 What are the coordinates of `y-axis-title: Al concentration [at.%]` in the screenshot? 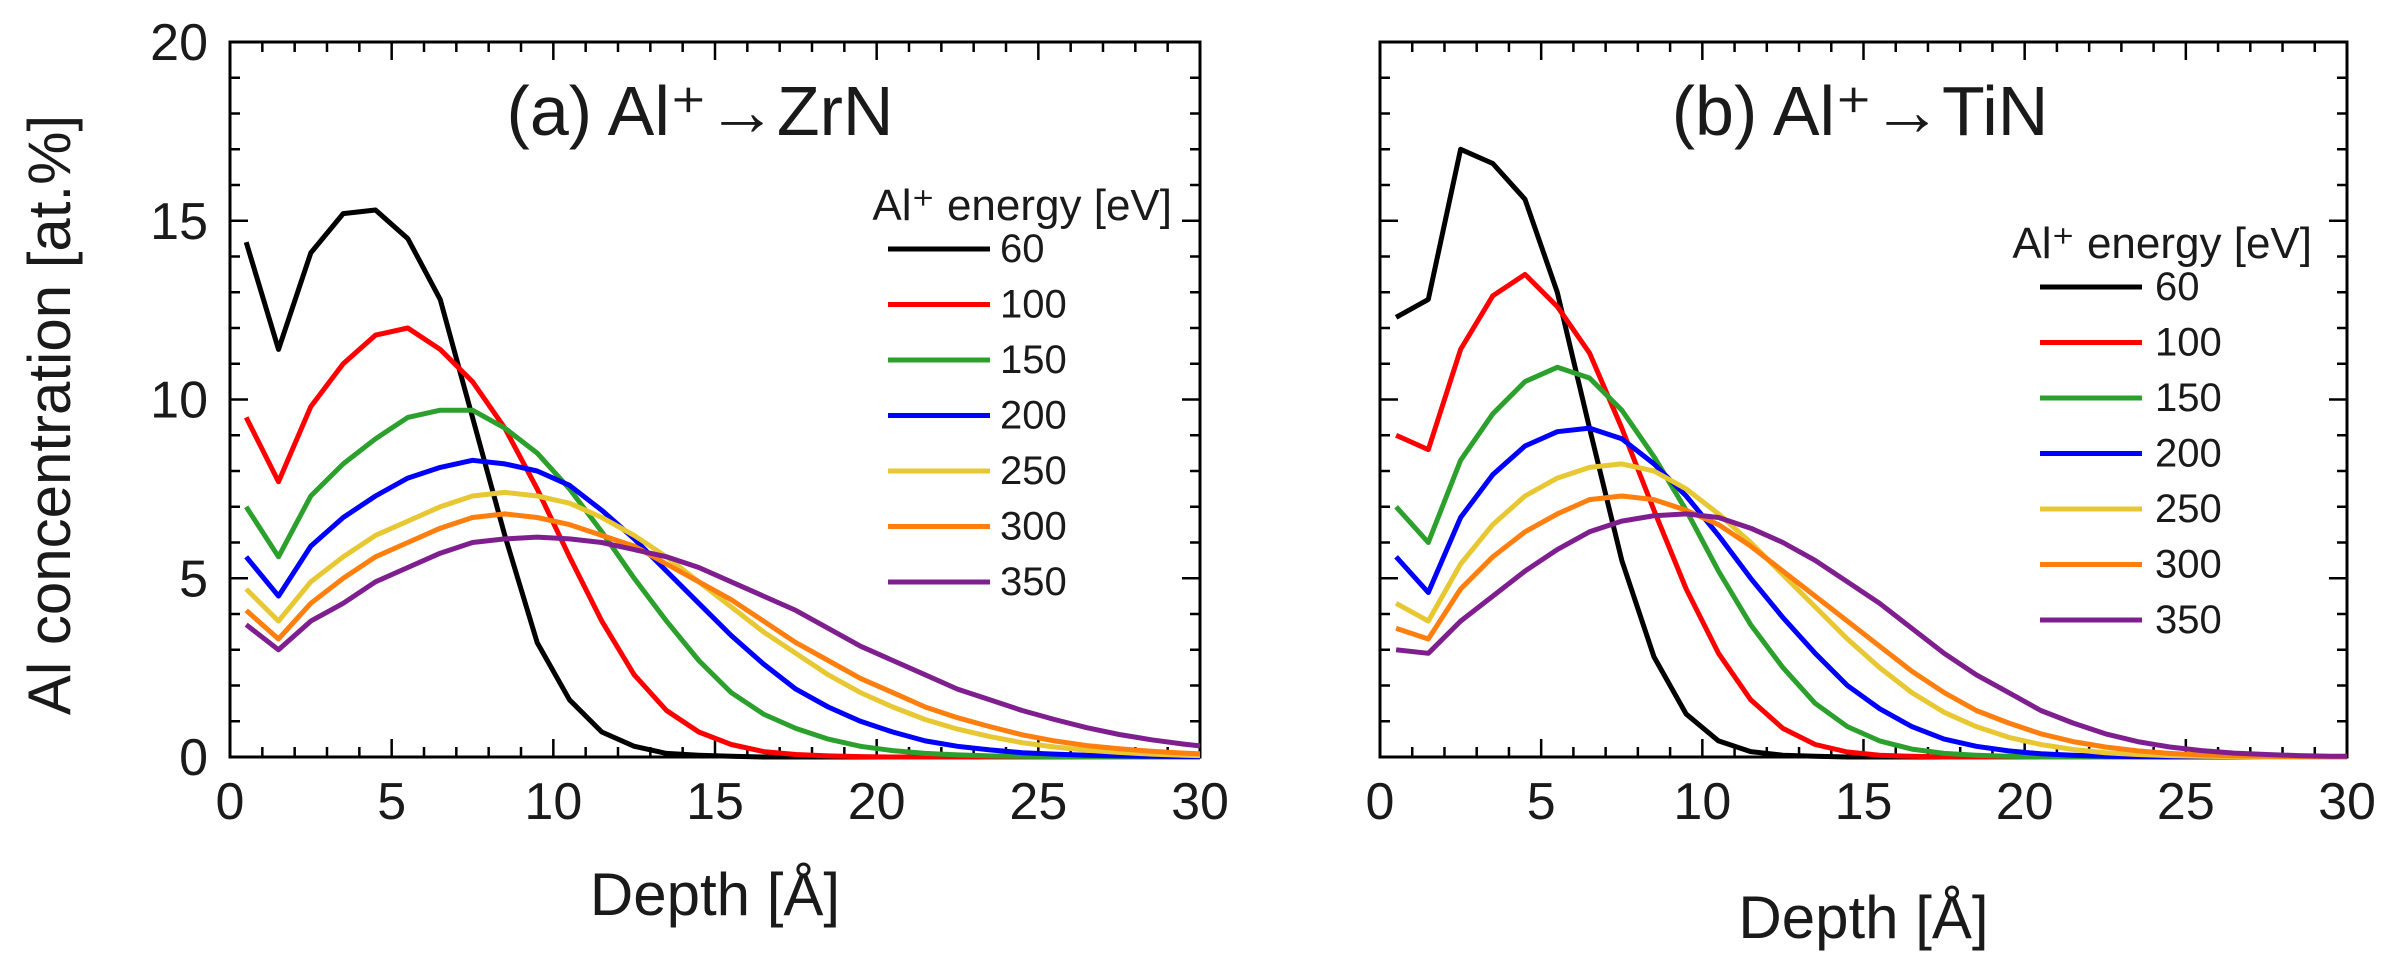 It's located at (49, 415).